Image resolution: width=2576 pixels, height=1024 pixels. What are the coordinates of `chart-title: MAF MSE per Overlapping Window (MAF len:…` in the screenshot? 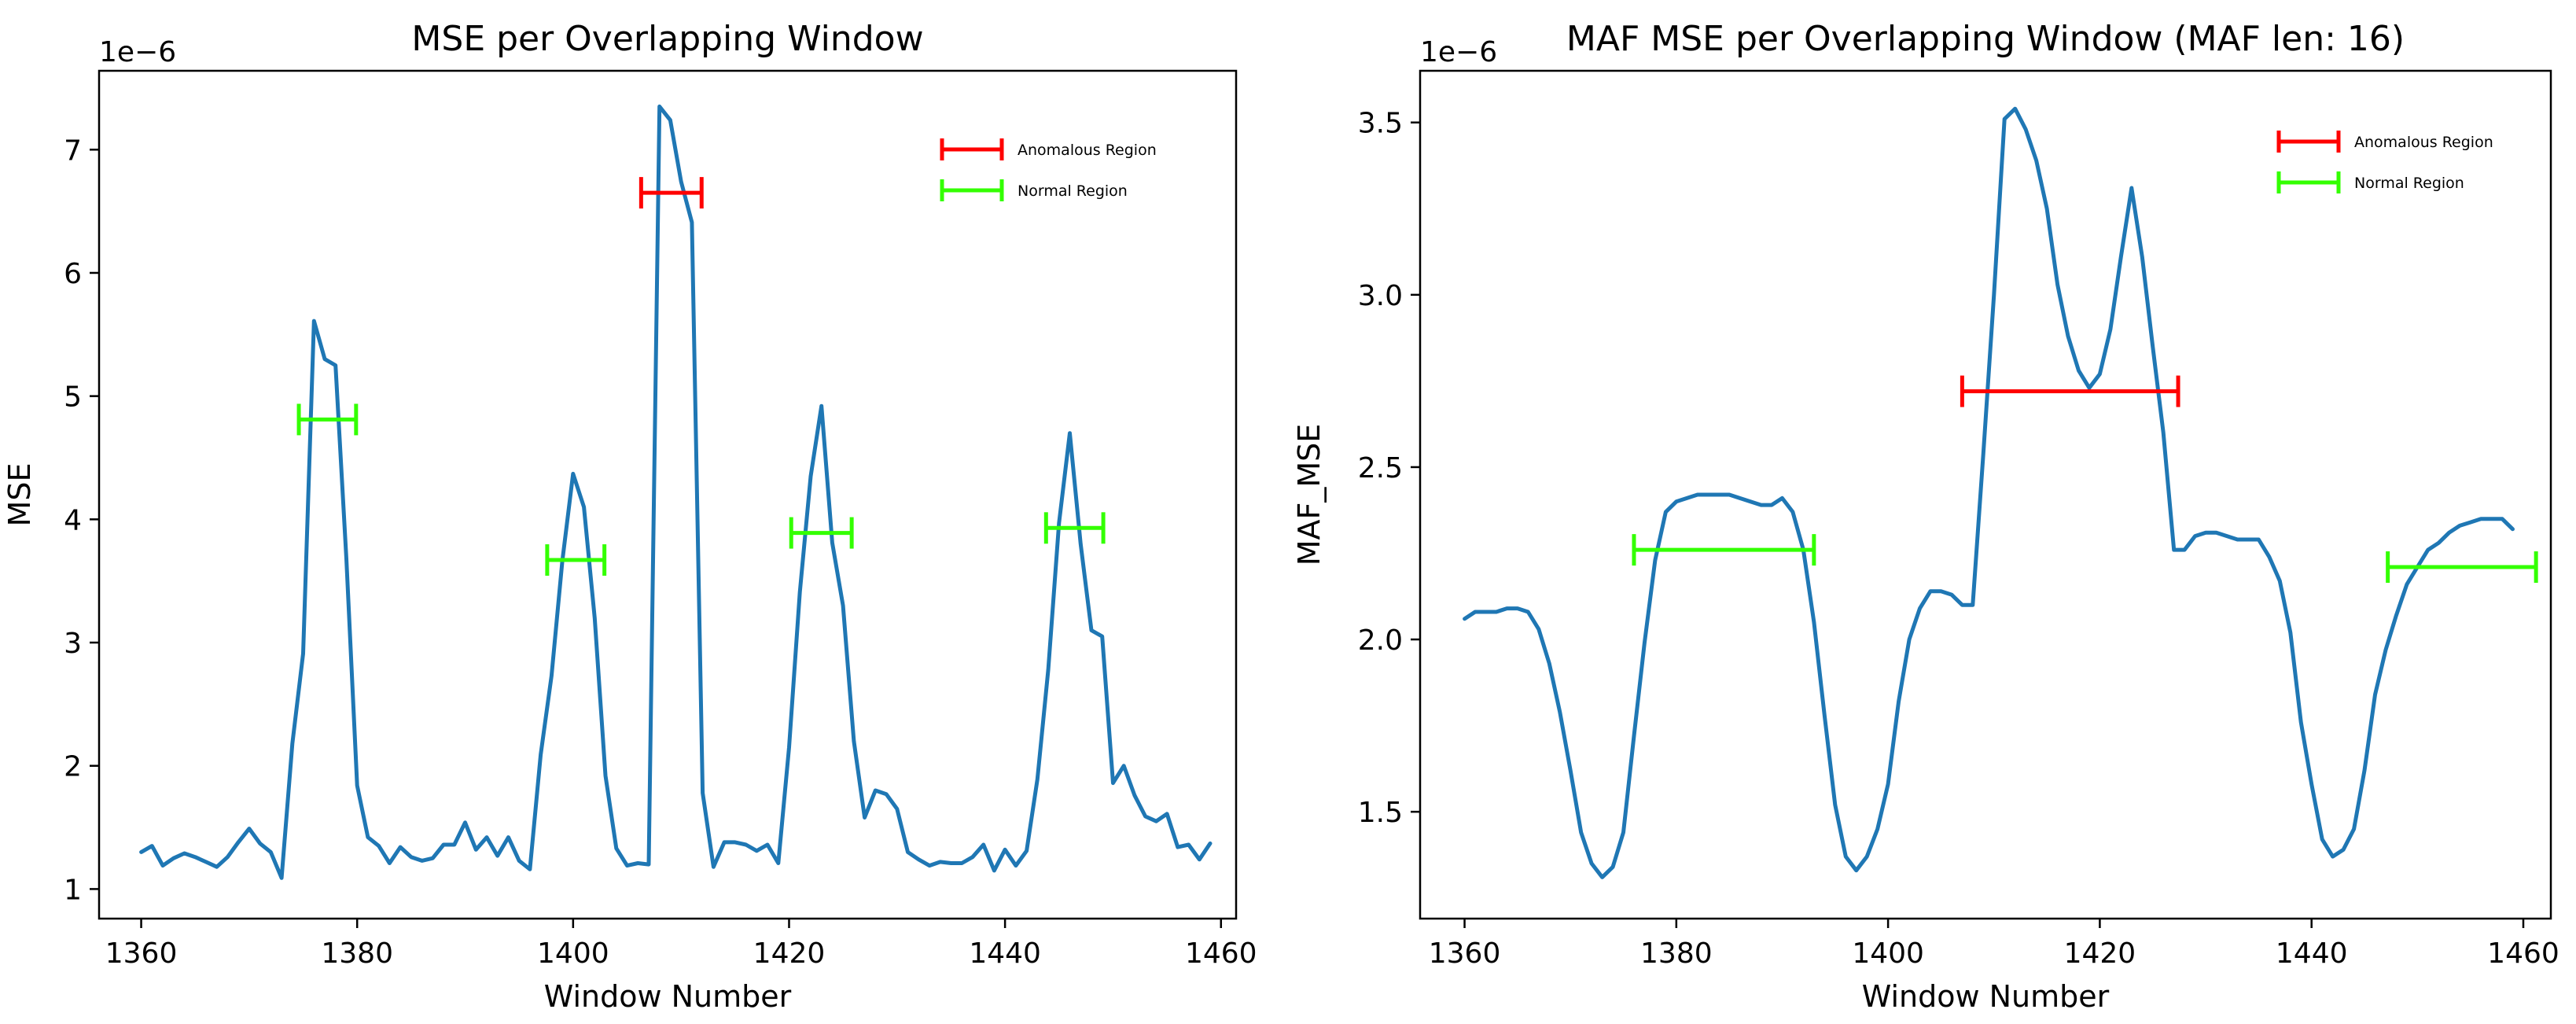 It's located at (1985, 39).